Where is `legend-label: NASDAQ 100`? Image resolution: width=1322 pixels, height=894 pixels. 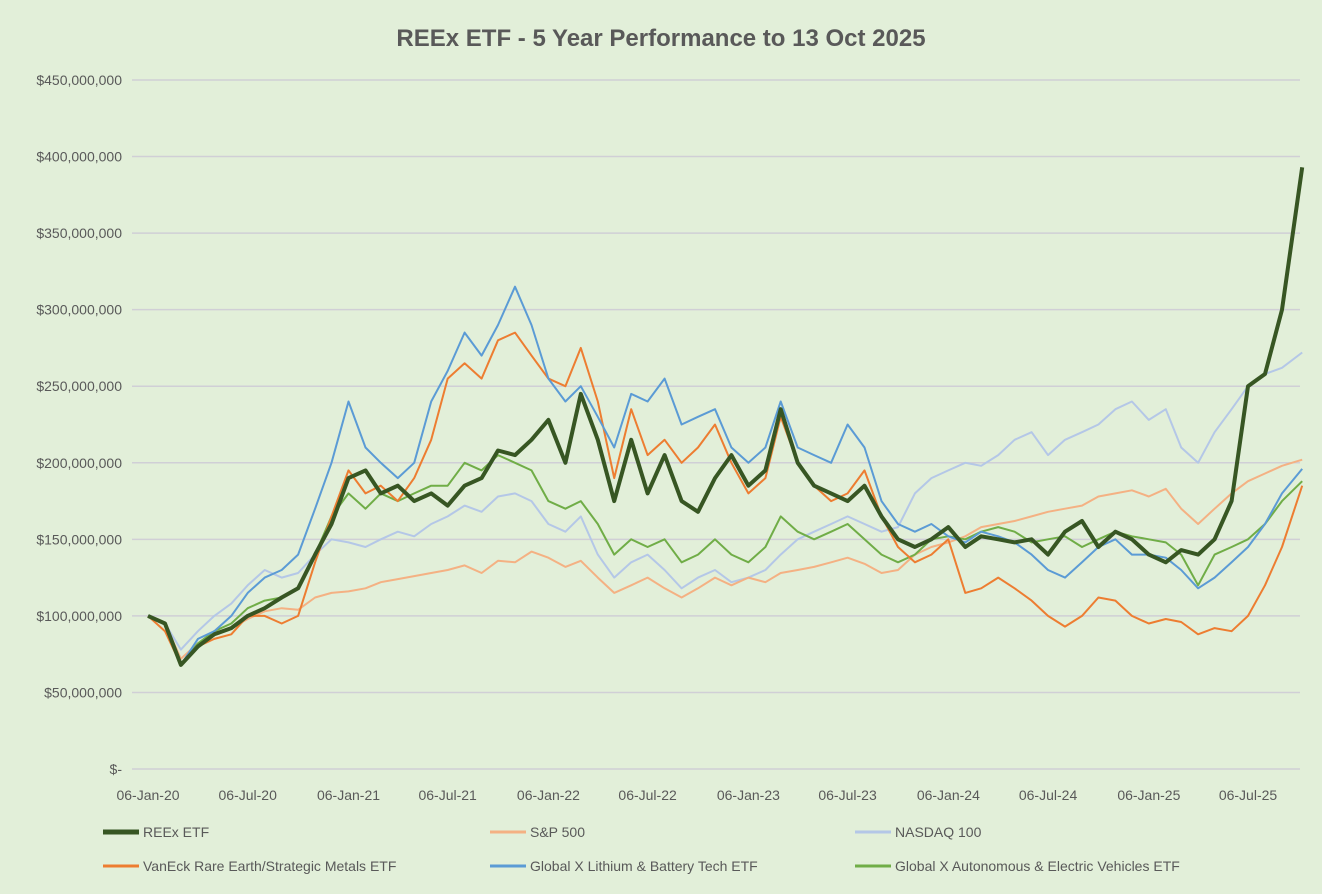
legend-label: NASDAQ 100 is located at coordinates (938, 832).